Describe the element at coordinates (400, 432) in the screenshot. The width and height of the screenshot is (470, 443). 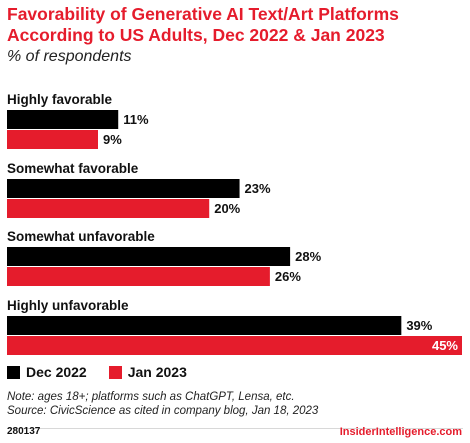
I see `brand-link: InsiderIntelligence.com` at that location.